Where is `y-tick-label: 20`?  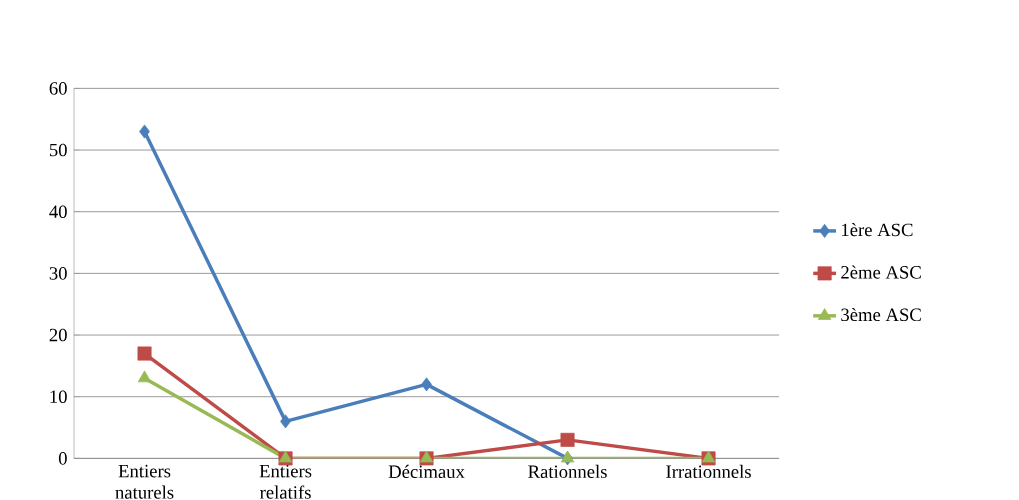
y-tick-label: 20 is located at coordinates (58, 335).